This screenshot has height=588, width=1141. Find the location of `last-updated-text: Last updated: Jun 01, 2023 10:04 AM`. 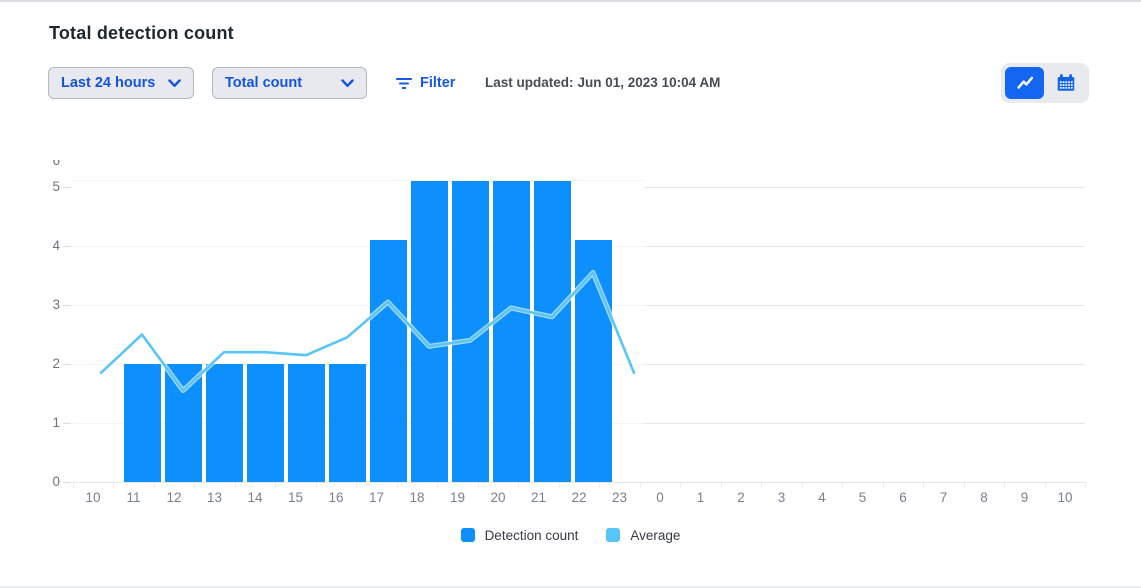

last-updated-text: Last updated: Jun 01, 2023 10:04 AM is located at coordinates (602, 82).